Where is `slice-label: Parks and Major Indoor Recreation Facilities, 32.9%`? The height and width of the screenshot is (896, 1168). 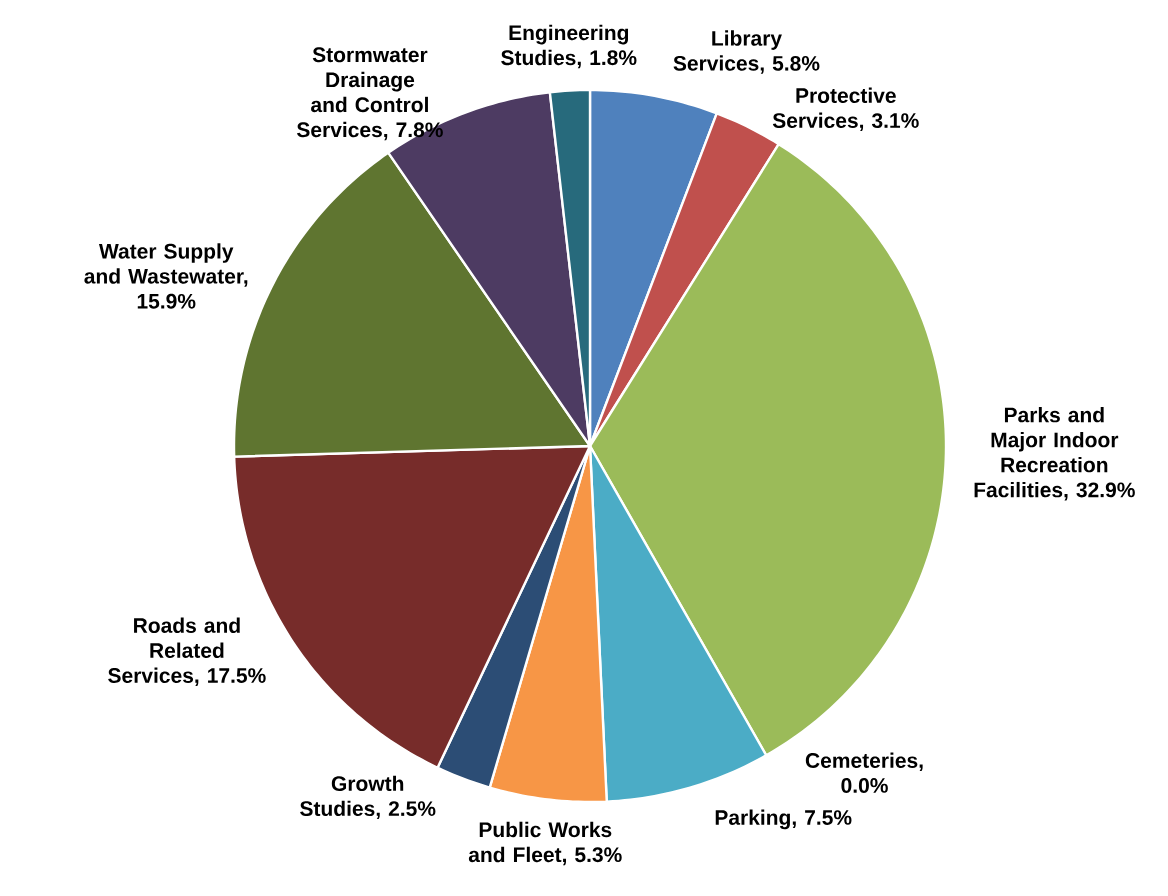 slice-label: Parks and Major Indoor Recreation Facilities, 32.9% is located at coordinates (1054, 453).